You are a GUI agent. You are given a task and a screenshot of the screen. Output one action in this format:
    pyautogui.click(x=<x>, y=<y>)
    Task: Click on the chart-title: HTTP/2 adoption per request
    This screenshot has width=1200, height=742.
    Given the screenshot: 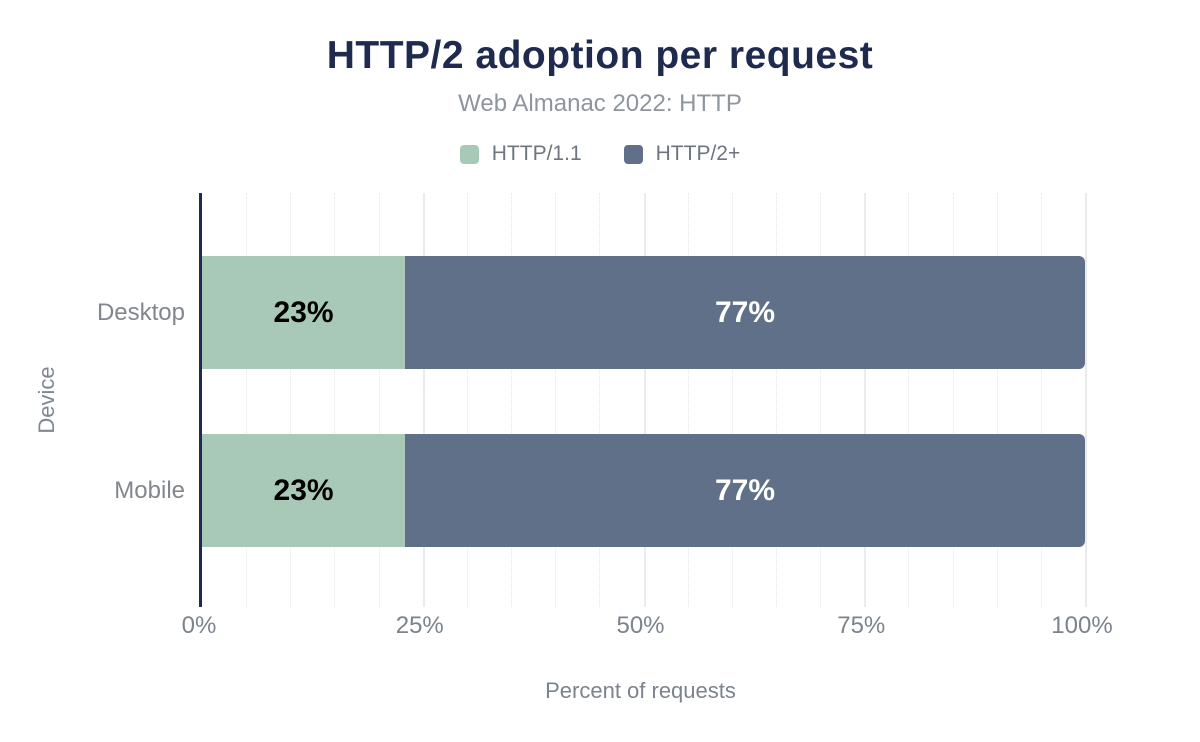 What is the action you would take?
    pyautogui.click(x=600, y=55)
    